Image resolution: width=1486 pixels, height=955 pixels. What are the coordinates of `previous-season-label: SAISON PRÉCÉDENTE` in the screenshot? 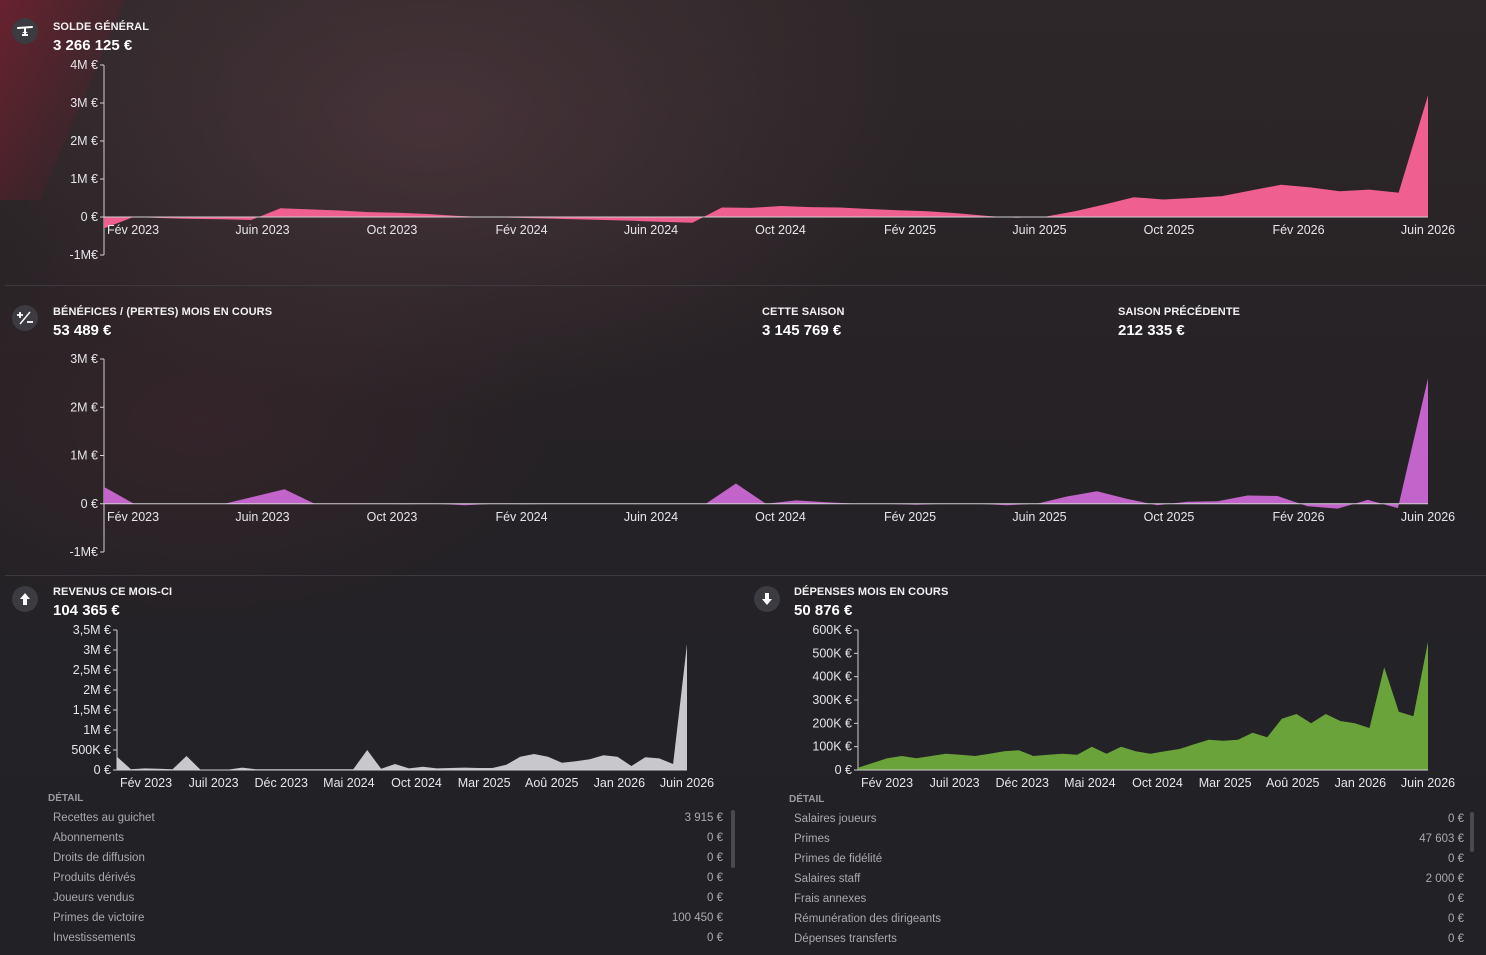 It's located at (1179, 312).